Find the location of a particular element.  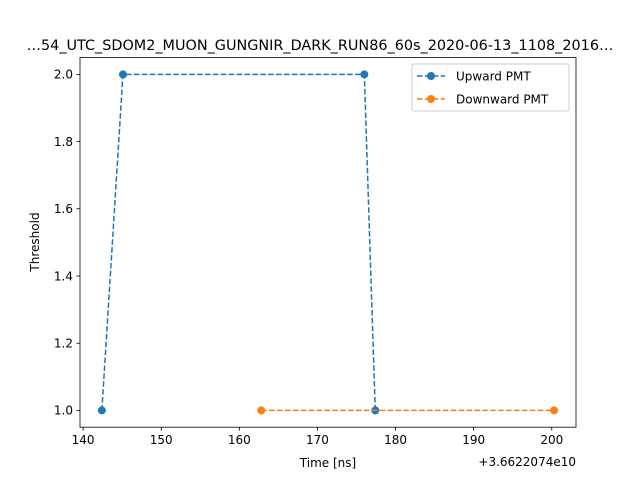

legend-label: Upward PMT is located at coordinates (493, 76).